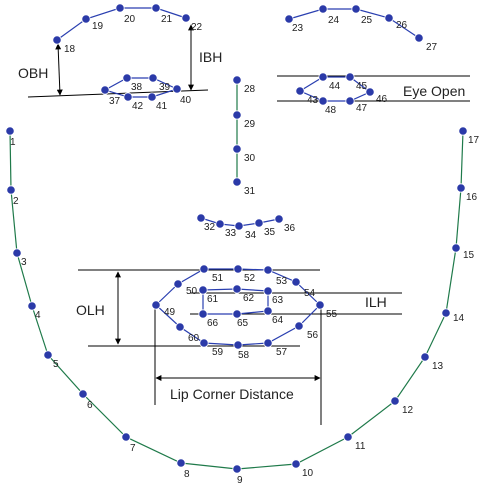 The height and width of the screenshot is (487, 481). I want to click on landmark-label-18: 18, so click(70, 49).